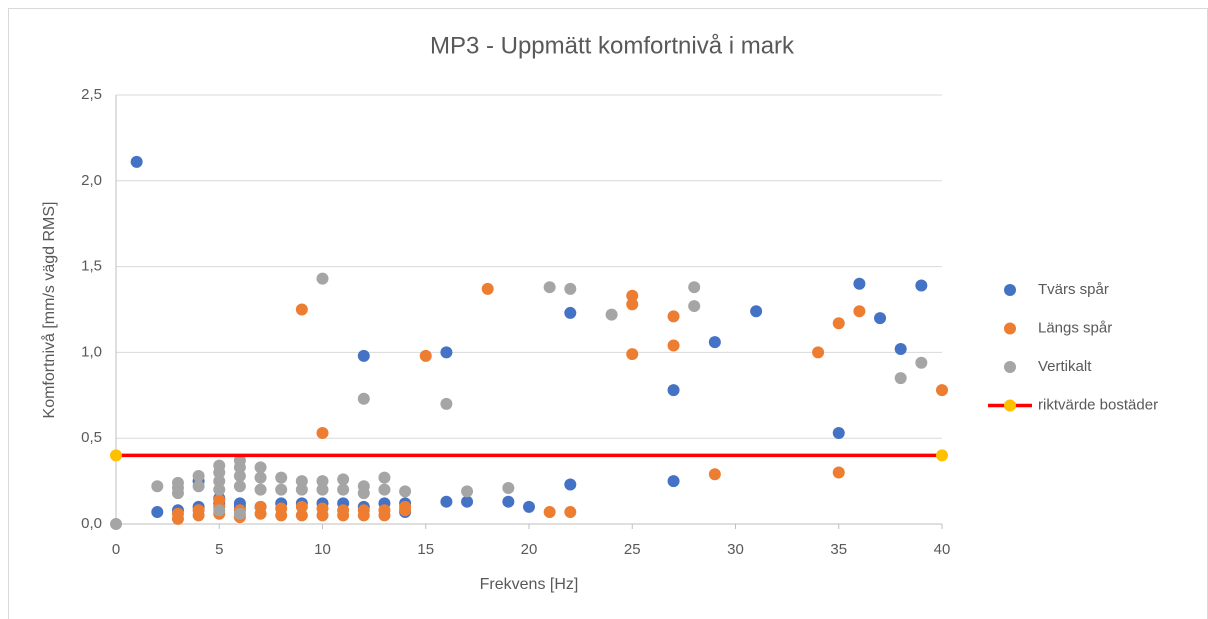 The image size is (1208, 619). What do you see at coordinates (425, 549) in the screenshot?
I see `x-tick-label: 15` at bounding box center [425, 549].